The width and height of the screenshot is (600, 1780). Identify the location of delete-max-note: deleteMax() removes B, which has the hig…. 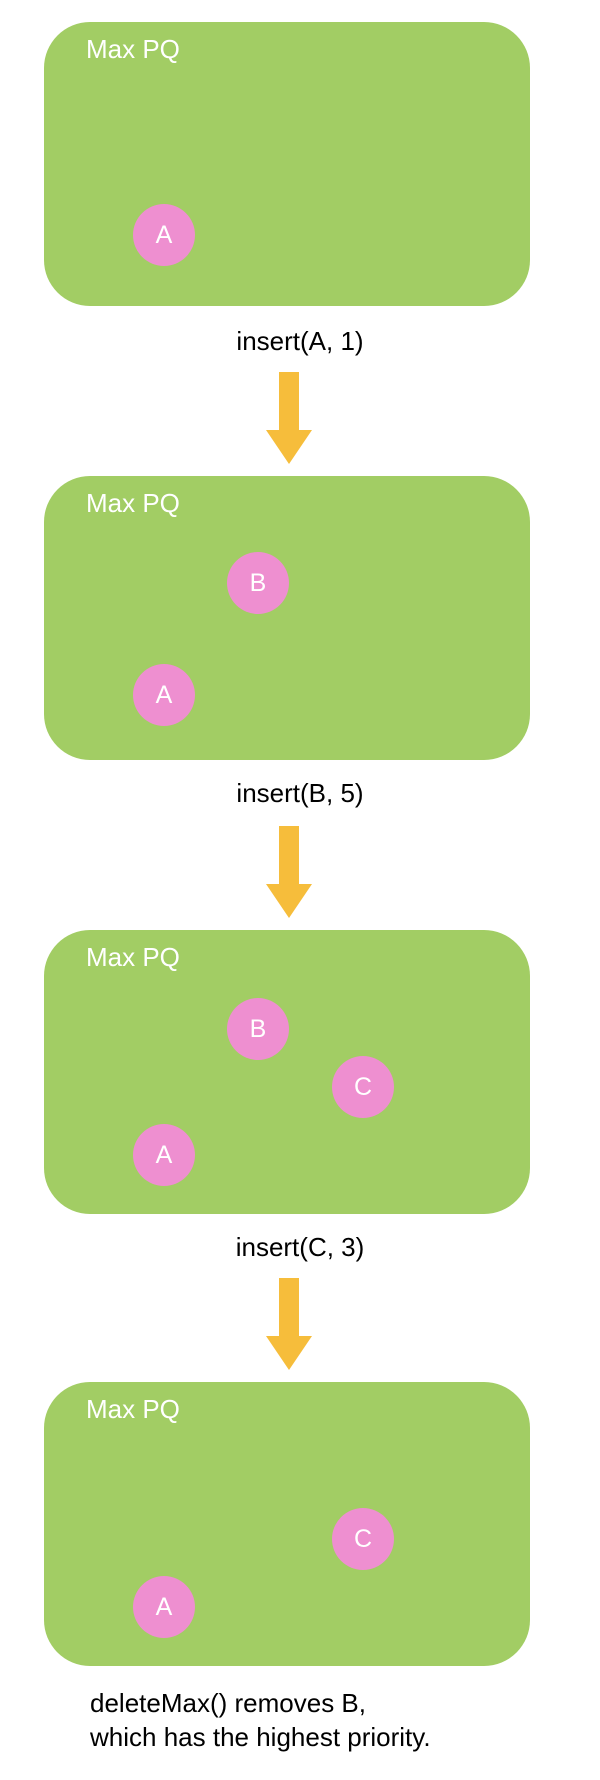
(260, 1720).